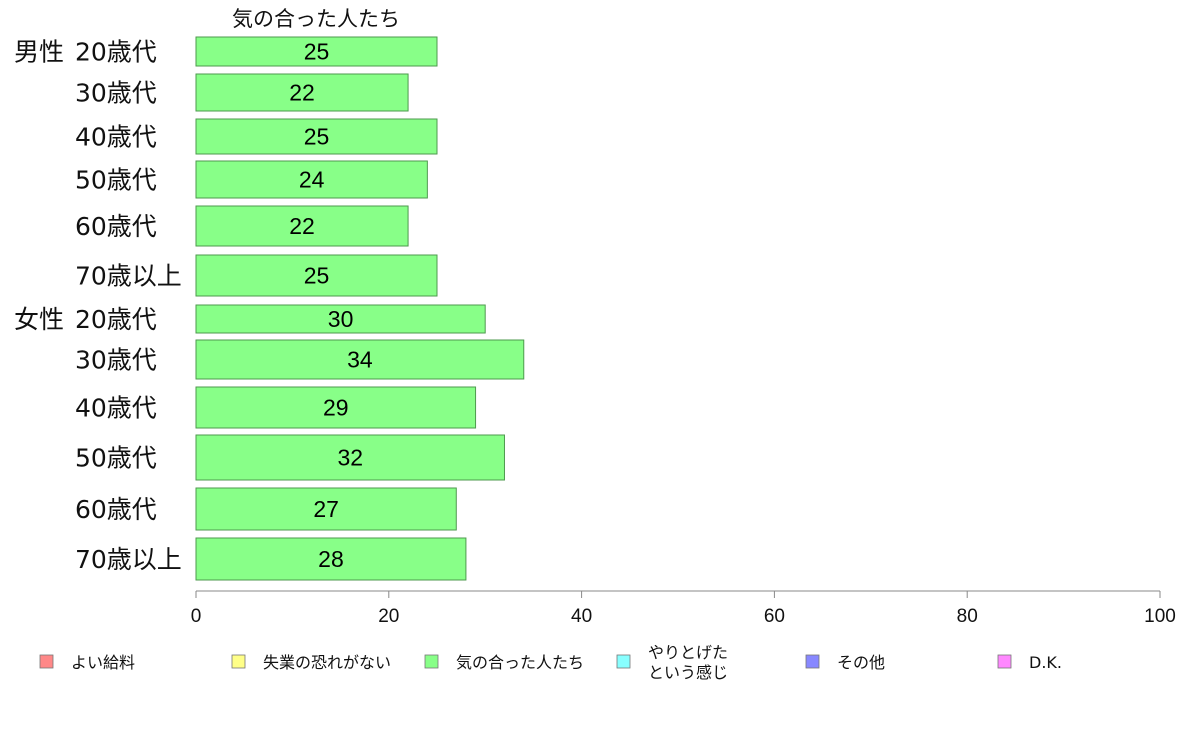 The image size is (1188, 736). I want to click on bar-value-label: 28, so click(331, 559).